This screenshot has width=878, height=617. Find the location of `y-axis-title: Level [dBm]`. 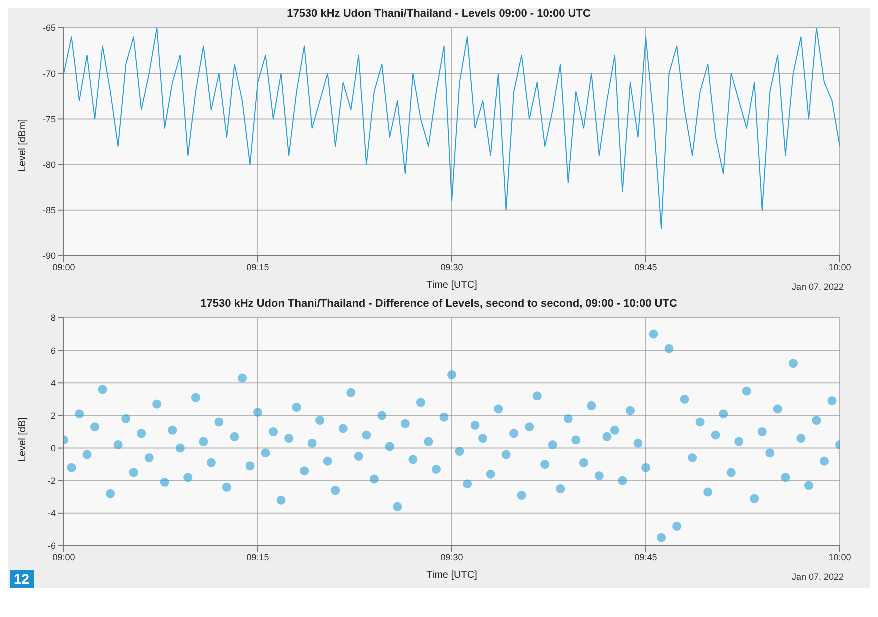

y-axis-title: Level [dBm] is located at coordinates (23, 145).